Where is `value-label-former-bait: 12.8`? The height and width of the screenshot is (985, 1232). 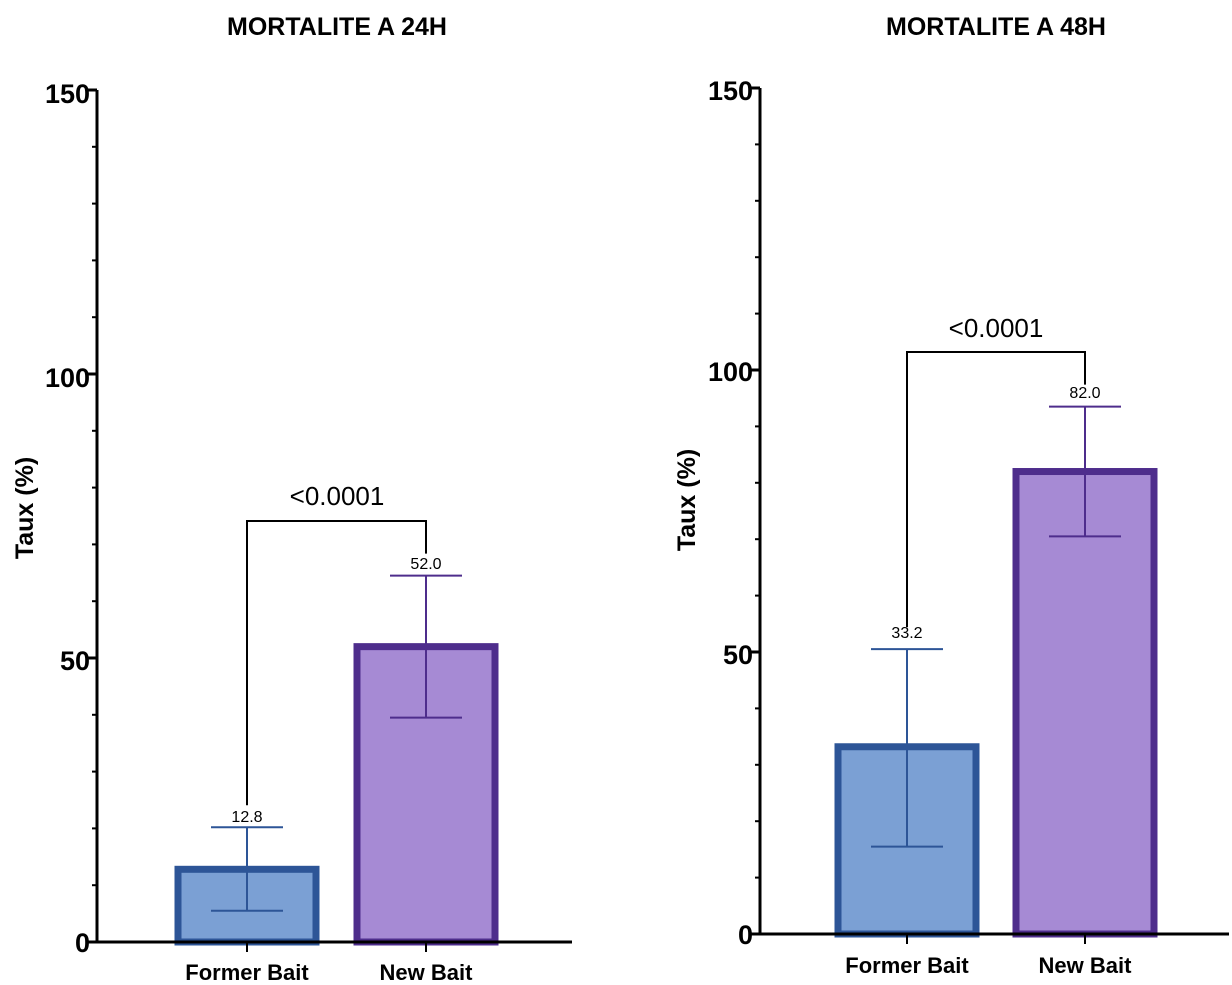 value-label-former-bait: 12.8 is located at coordinates (246, 817).